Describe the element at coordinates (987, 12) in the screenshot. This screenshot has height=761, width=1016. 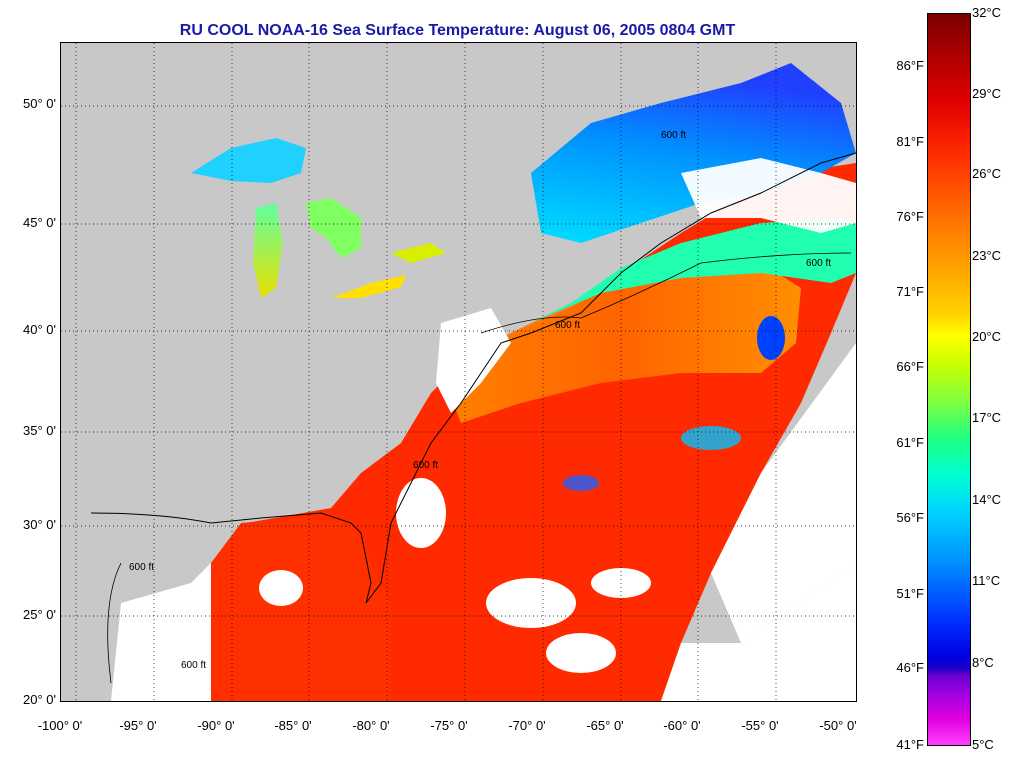
I see `celsius-label: 32°C` at that location.